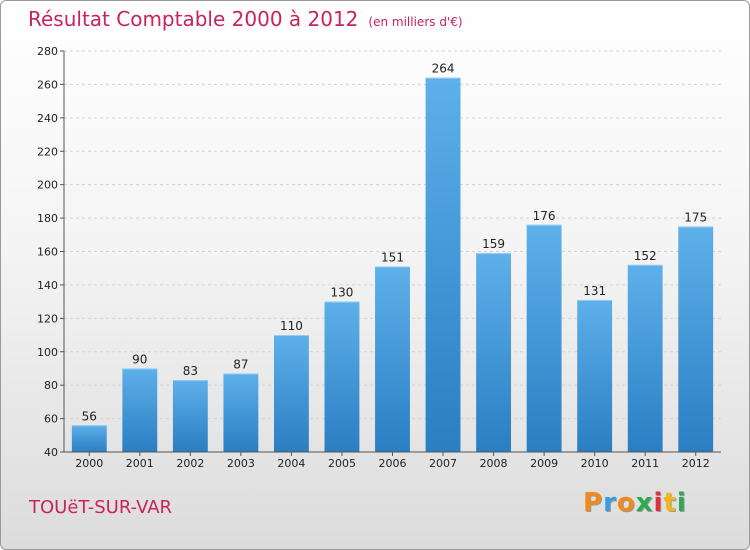  I want to click on y-tick-label: 140, so click(47, 285).